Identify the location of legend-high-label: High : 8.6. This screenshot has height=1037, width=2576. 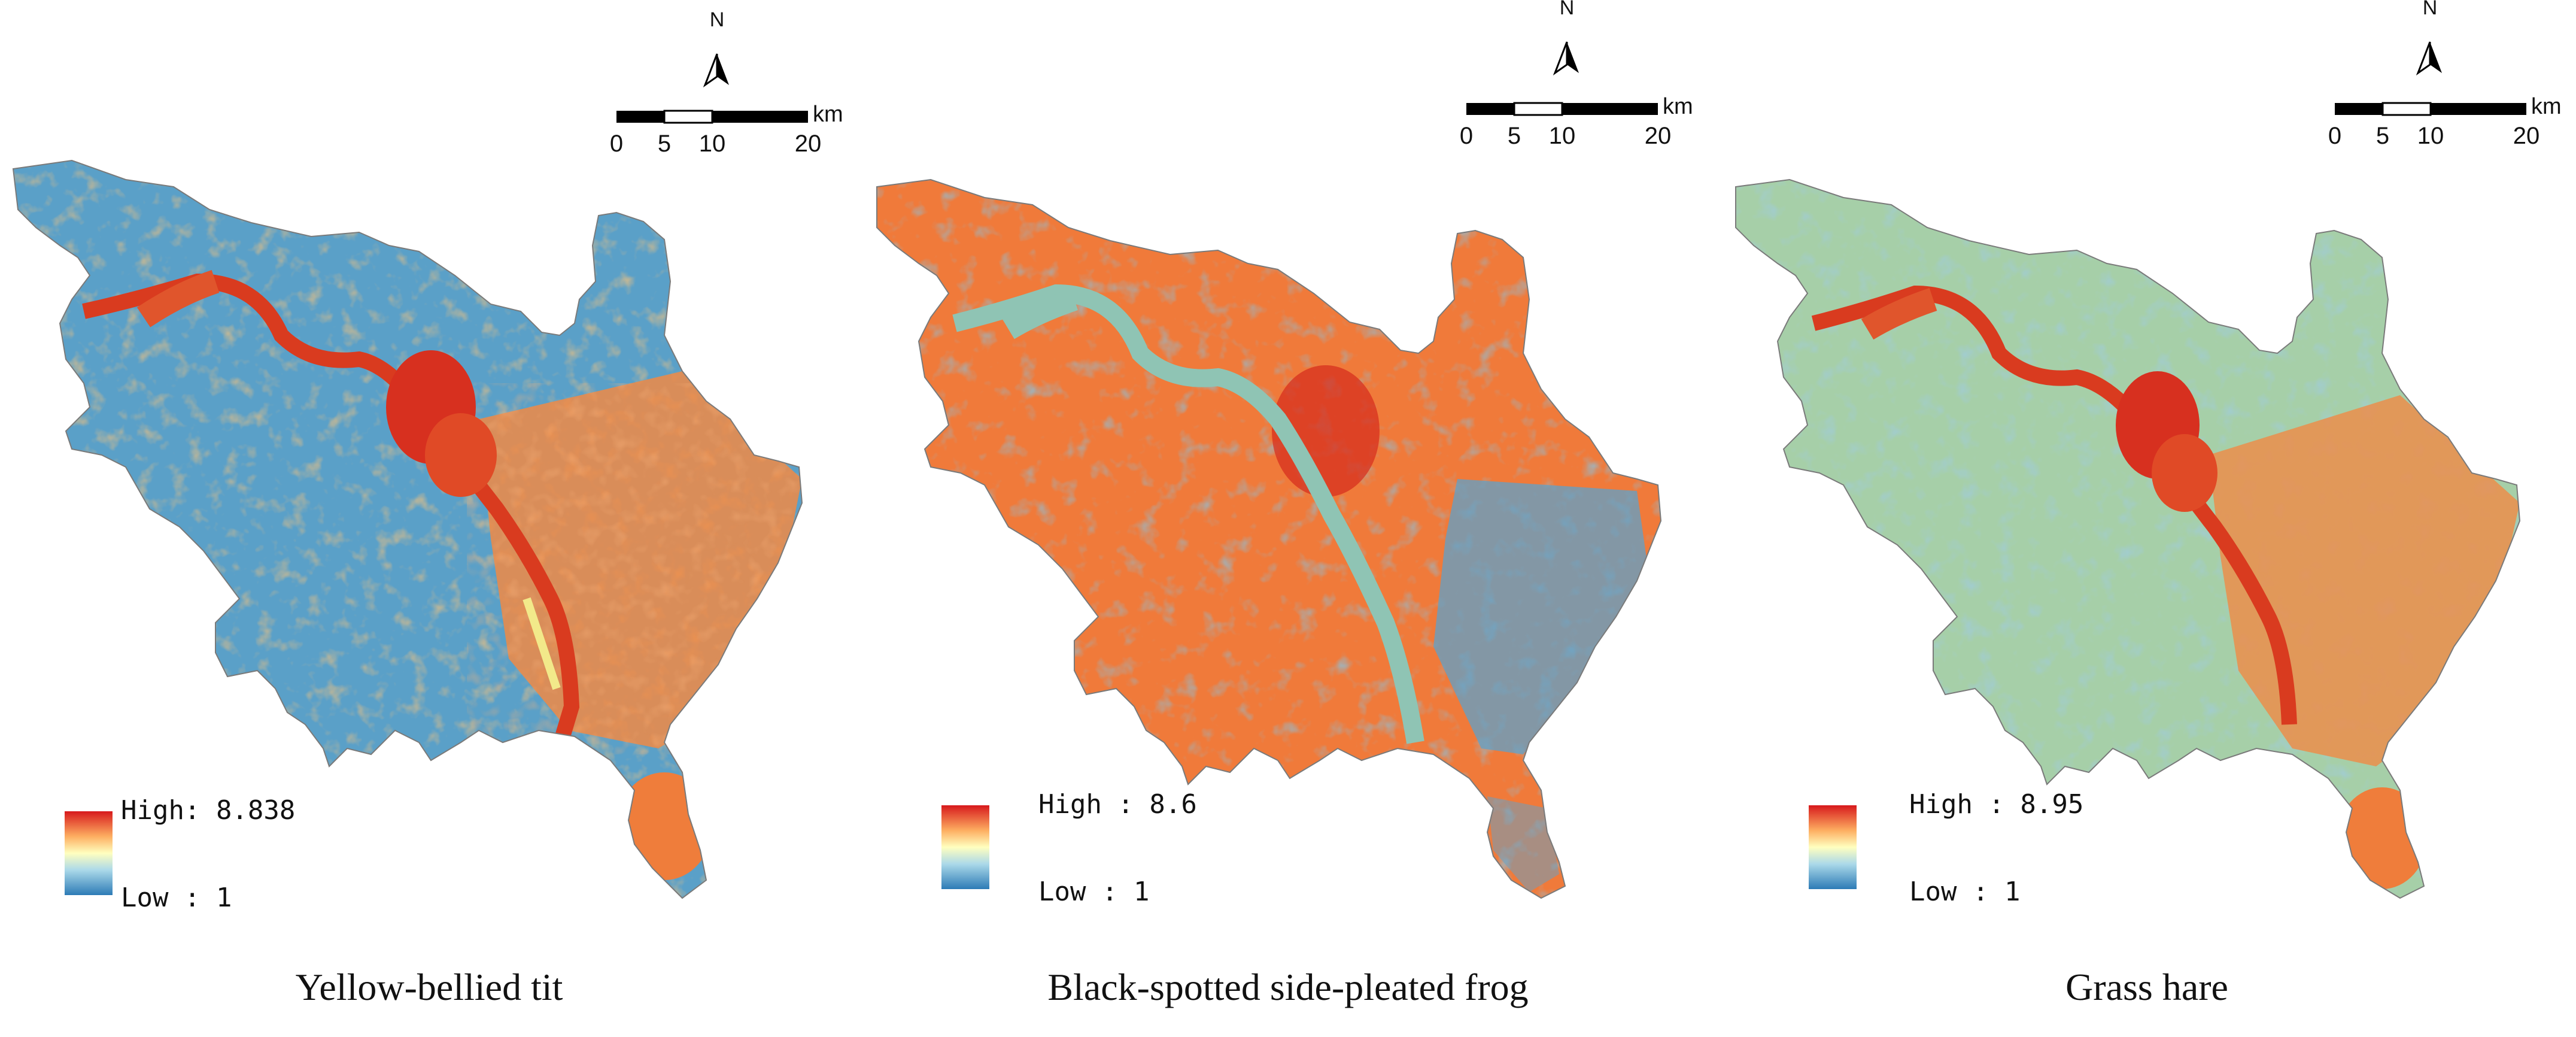
(1117, 804).